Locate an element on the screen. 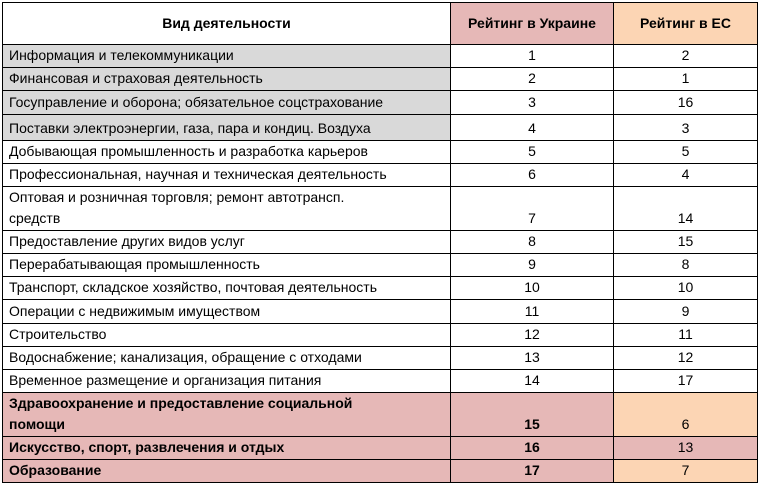 The height and width of the screenshot is (483, 760). header-cell: Рейтинг в ЕС is located at coordinates (685, 23).